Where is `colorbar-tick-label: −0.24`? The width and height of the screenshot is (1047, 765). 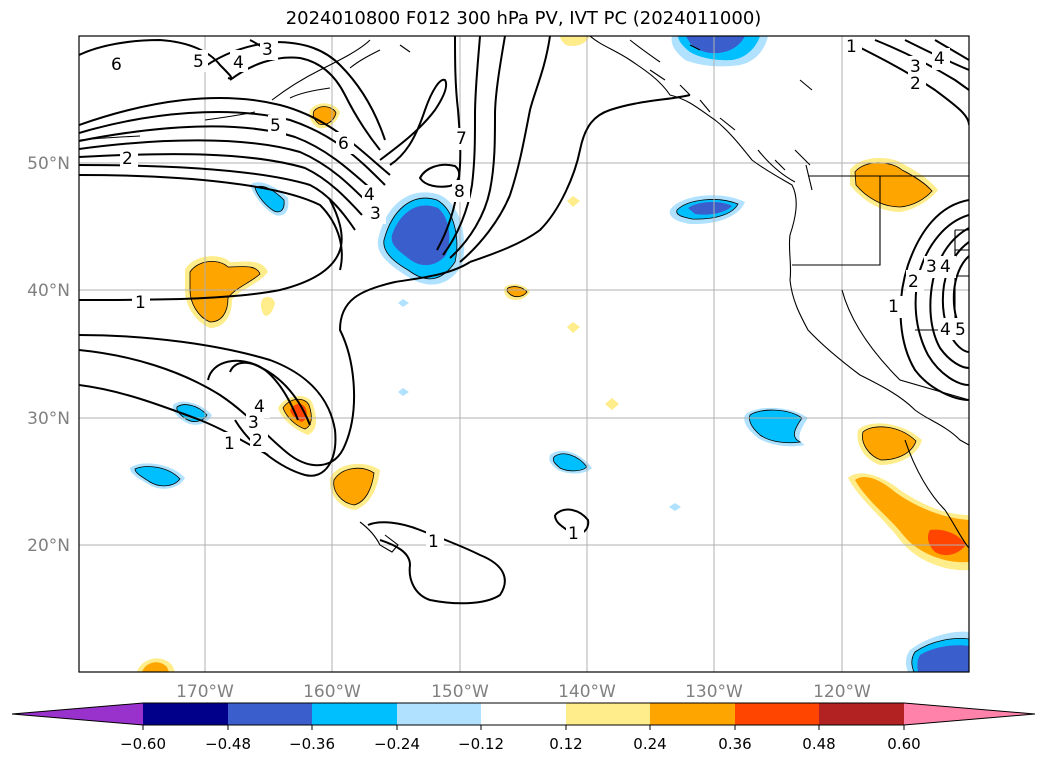
colorbar-tick-label: −0.24 is located at coordinates (397, 744).